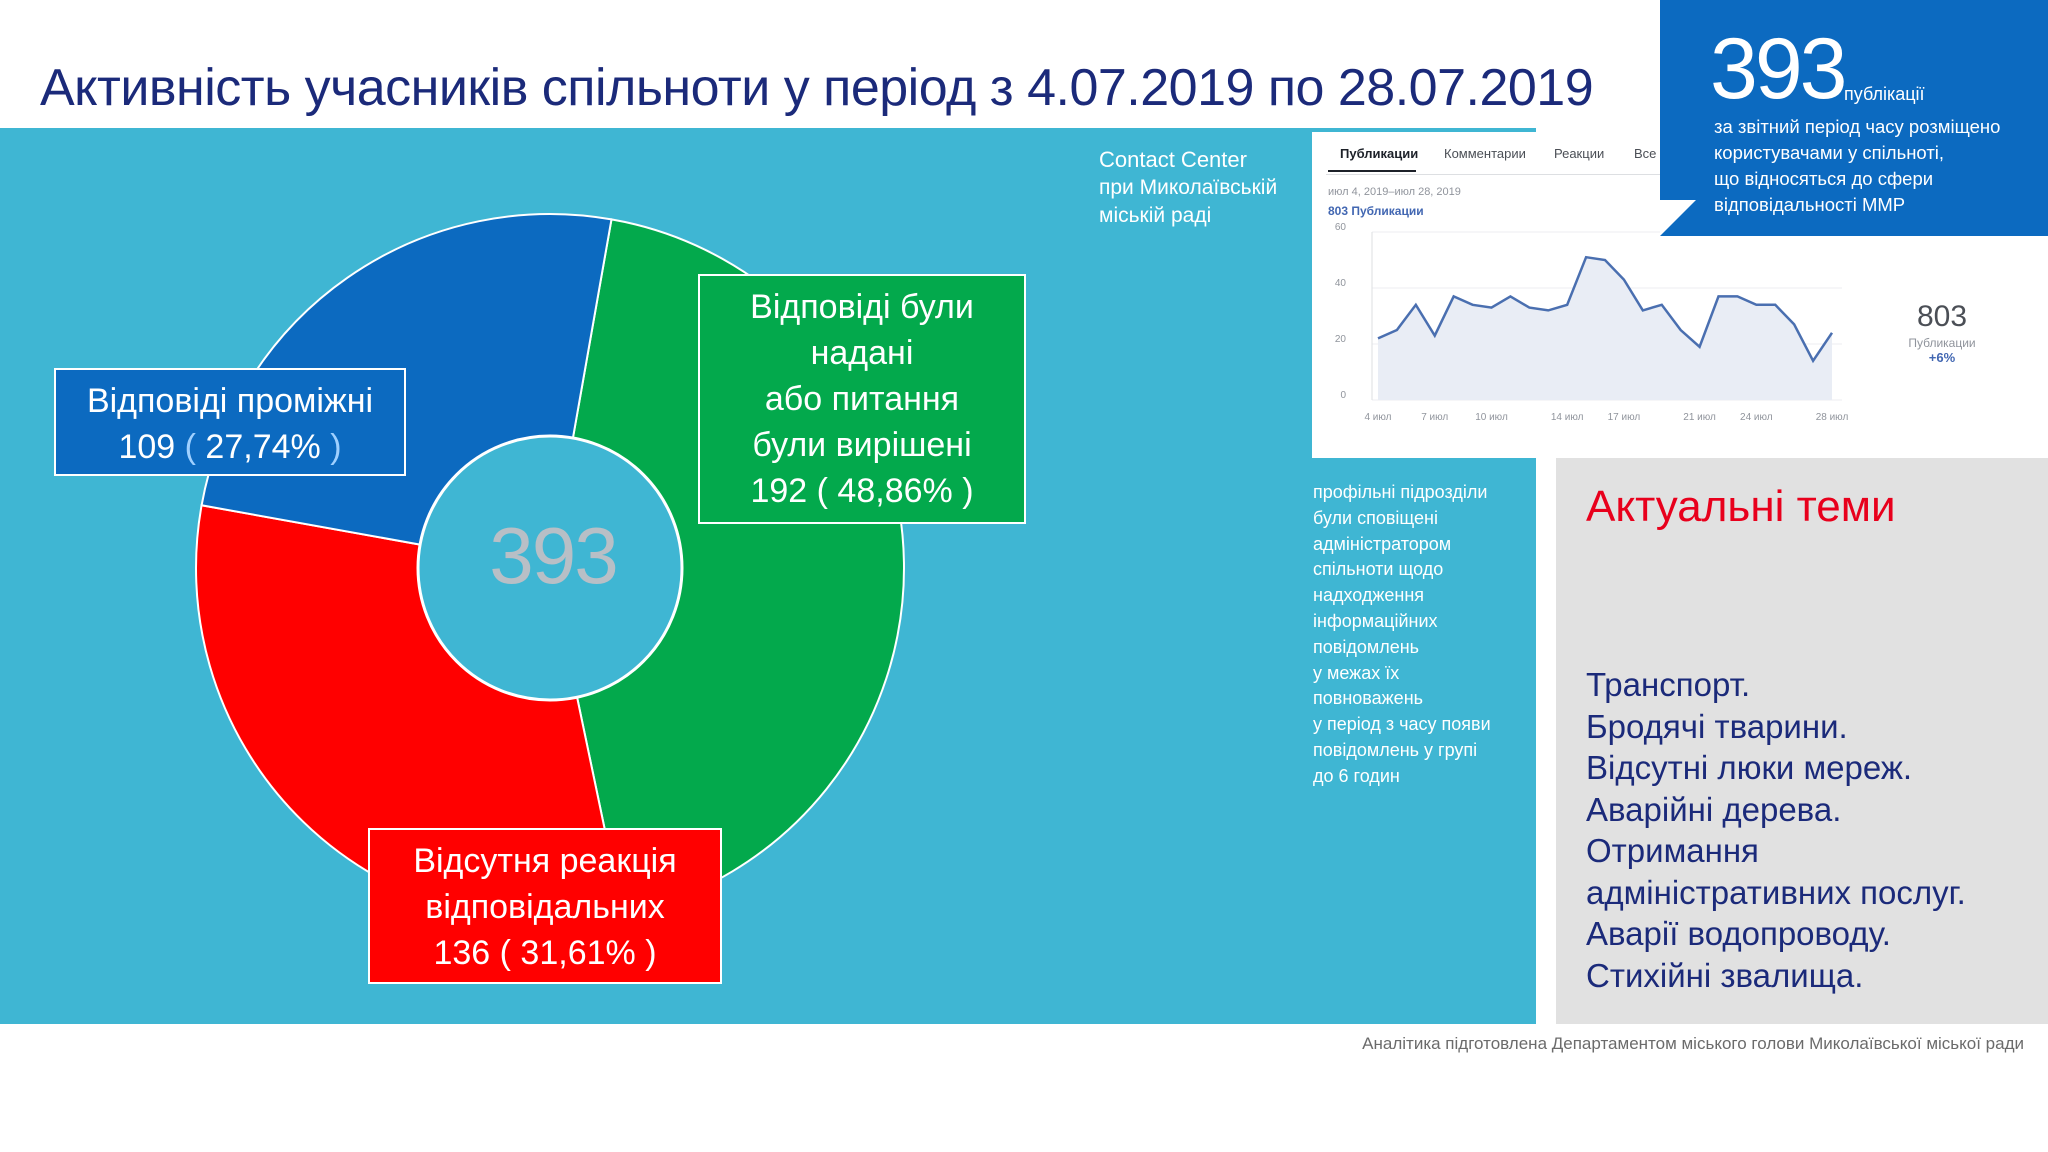 This screenshot has width=2048, height=1152. Describe the element at coordinates (1738, 933) in the screenshot. I see `topic-item: Аварії водопроводу.` at that location.